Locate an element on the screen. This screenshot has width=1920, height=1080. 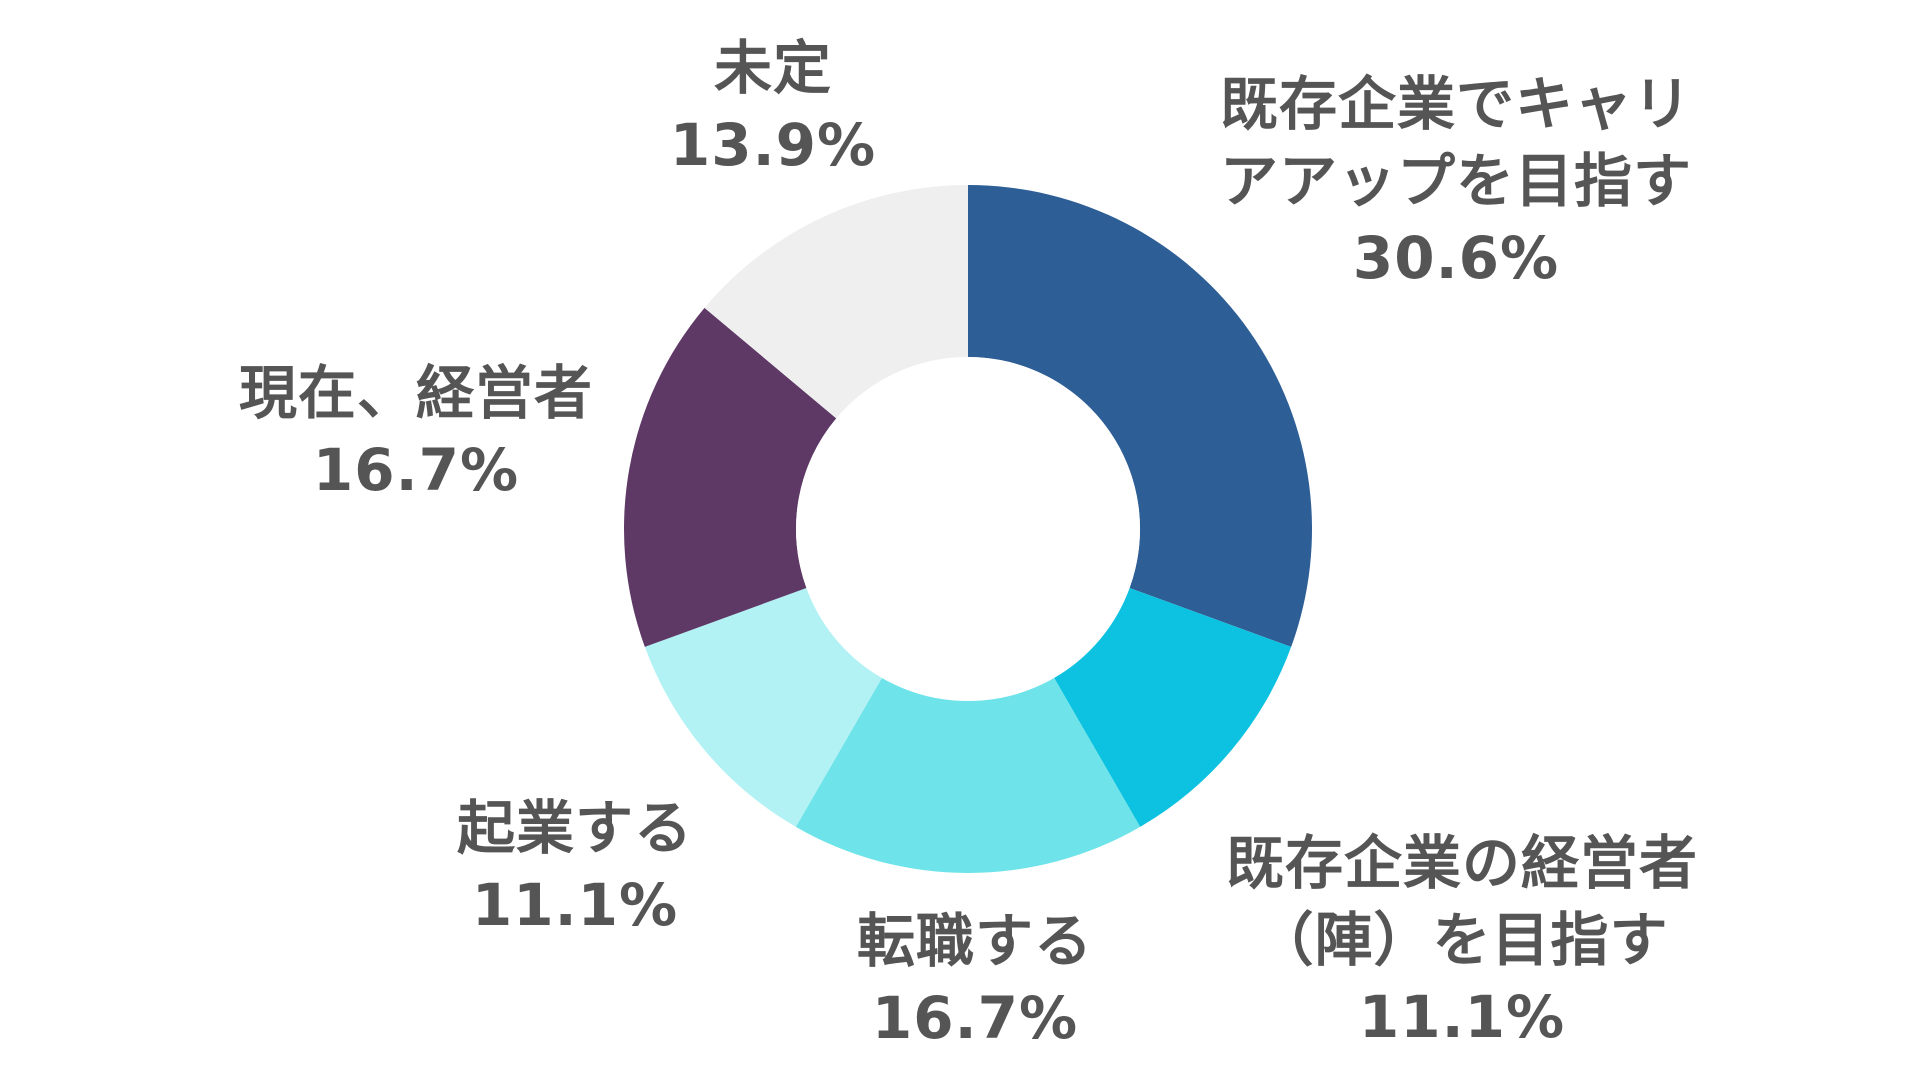
slice-percent: 30.6% is located at coordinates (1456, 258).